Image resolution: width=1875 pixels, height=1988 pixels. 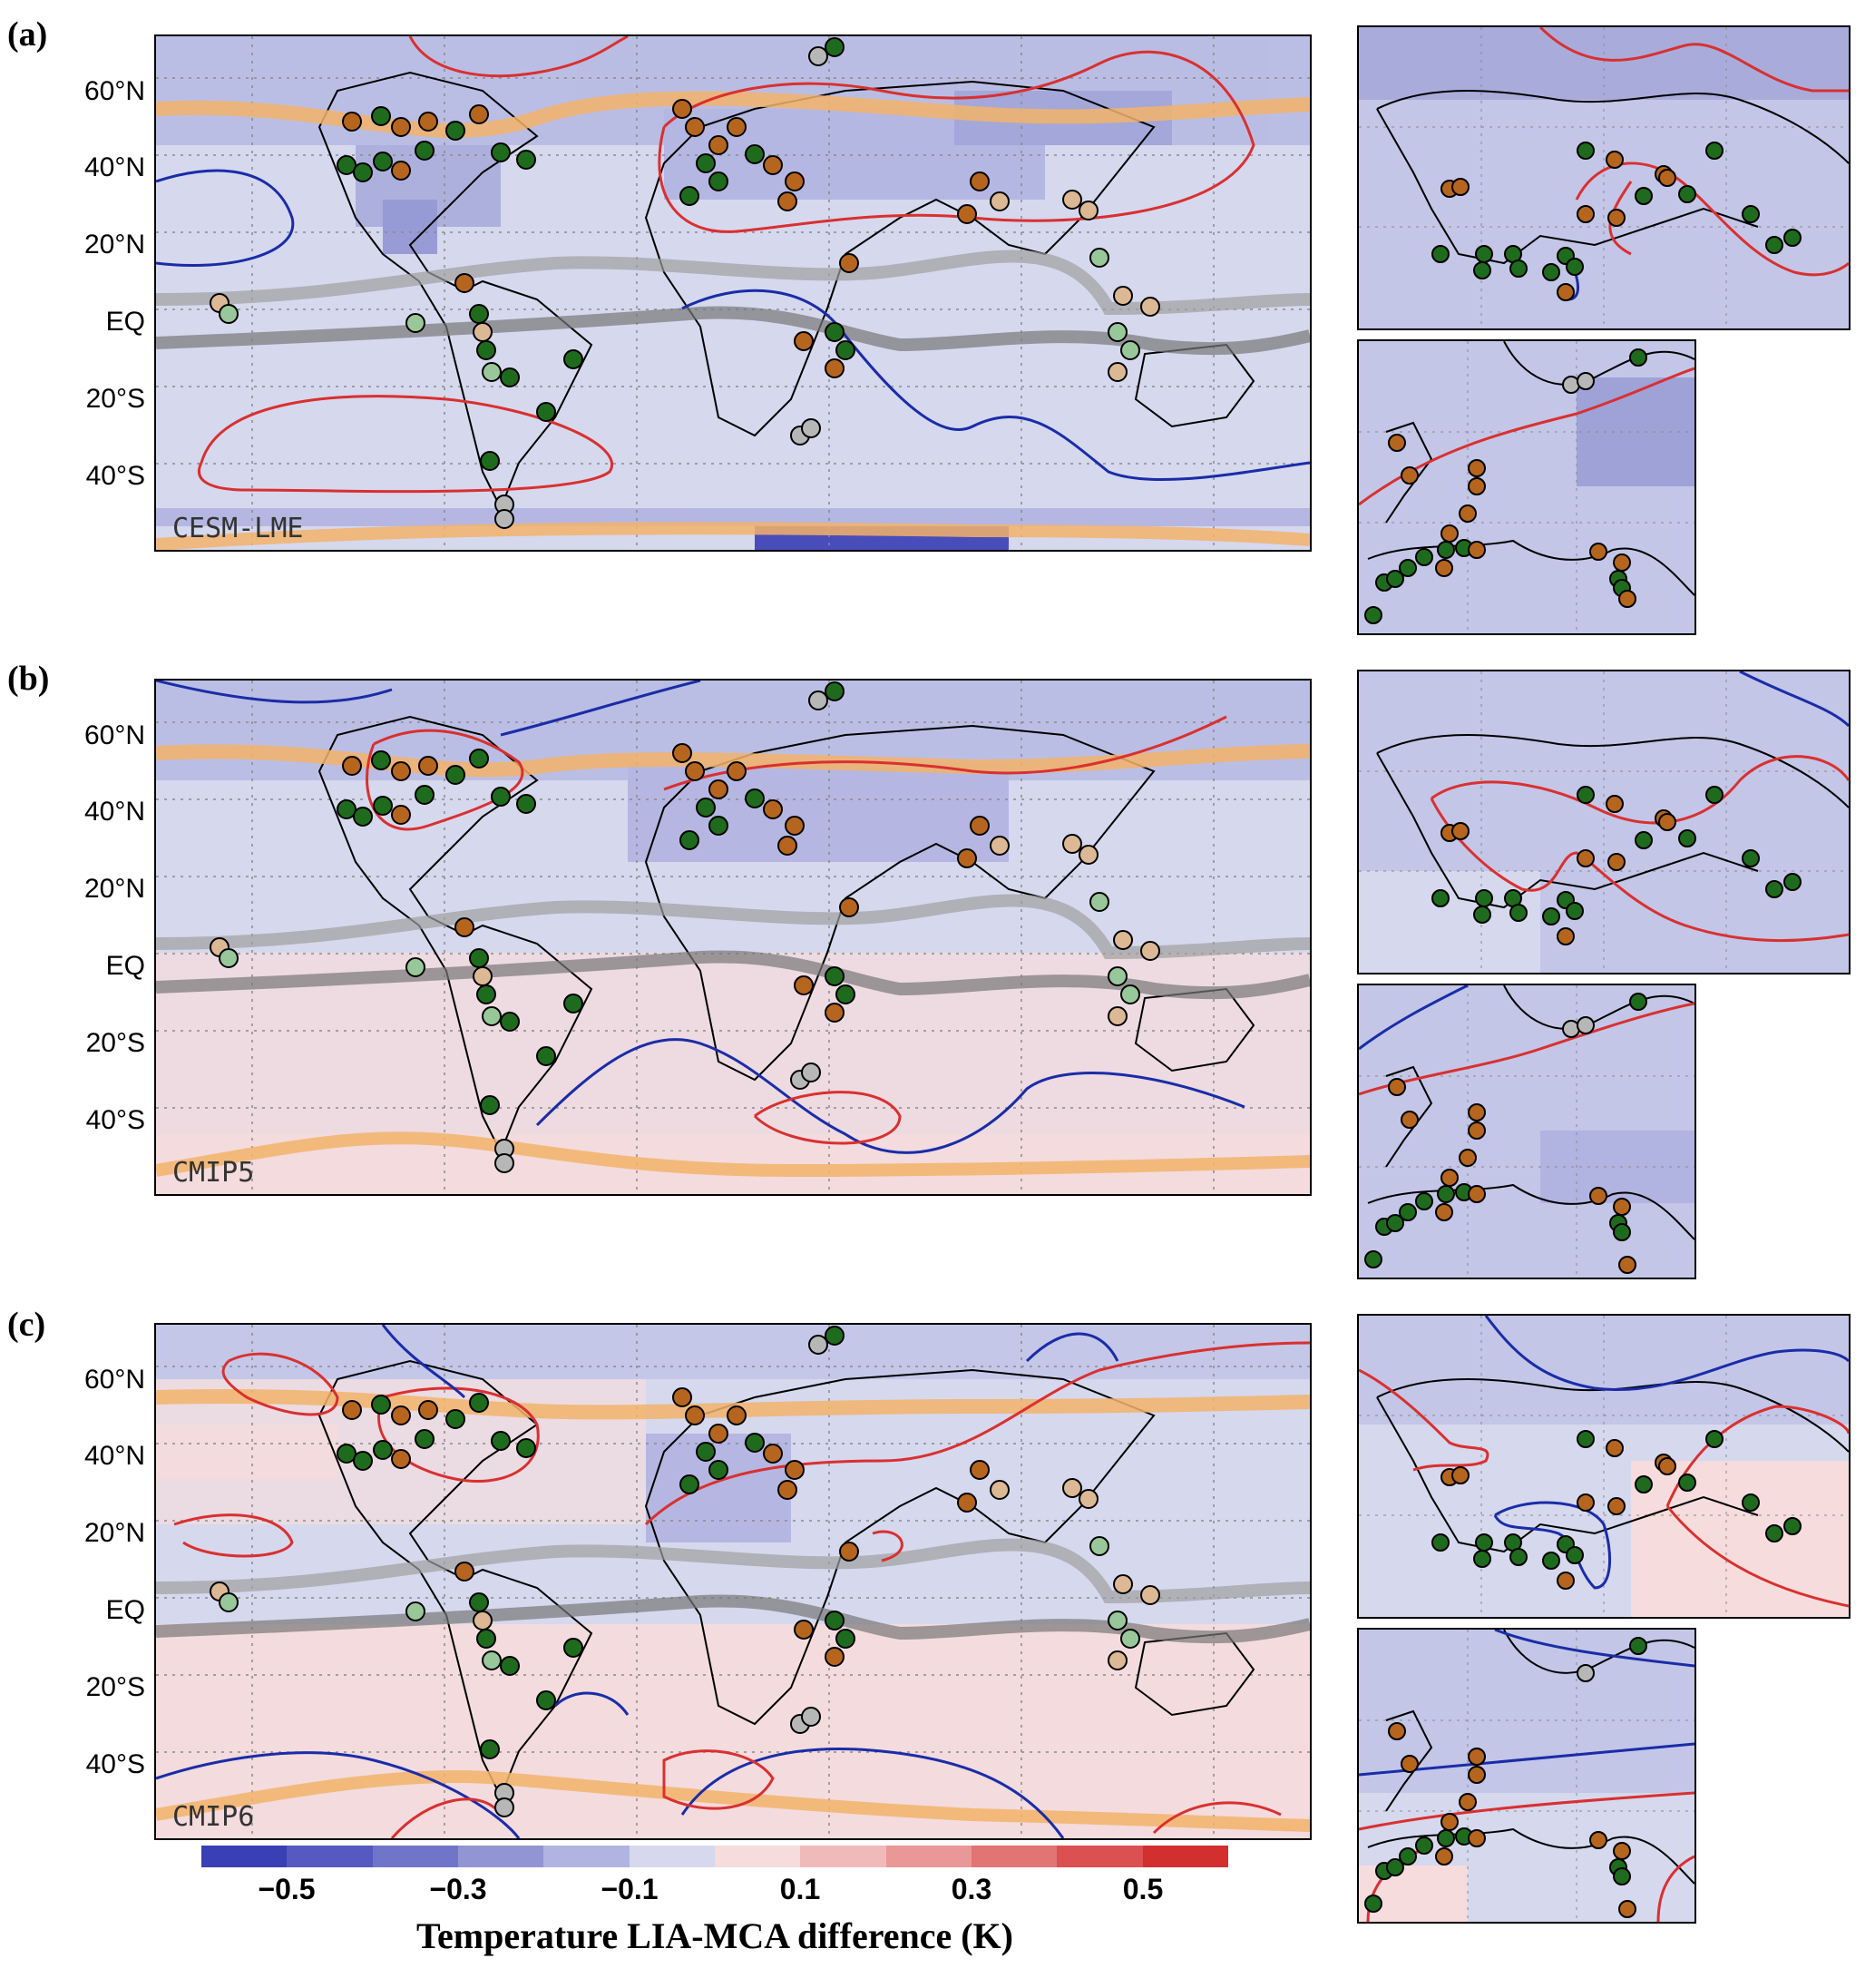 I want to click on inset-europe-a, so click(x=1527, y=487).